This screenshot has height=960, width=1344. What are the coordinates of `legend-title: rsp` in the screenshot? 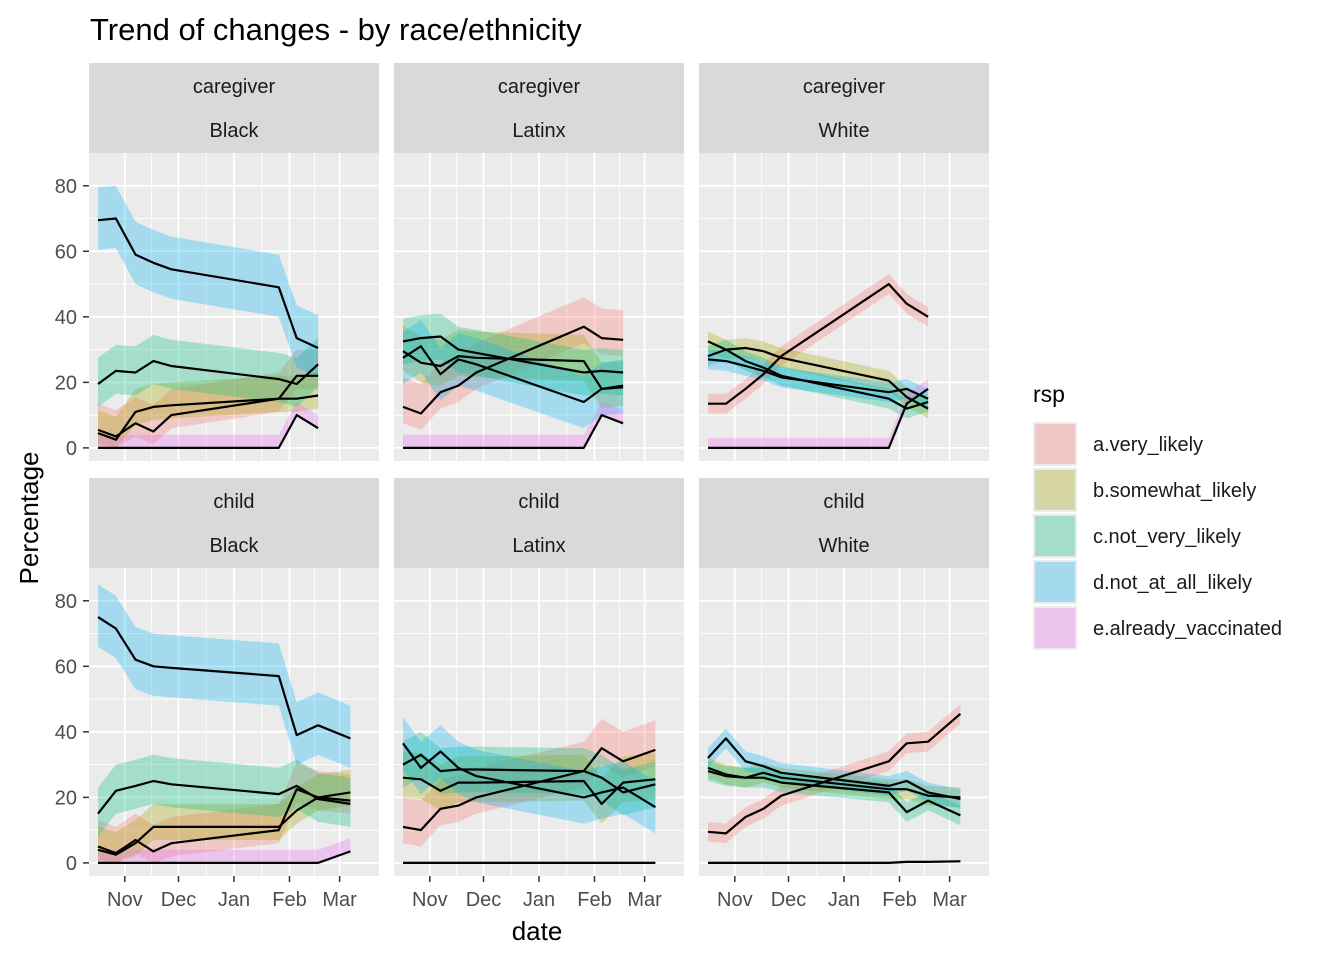 It's located at (1049, 394).